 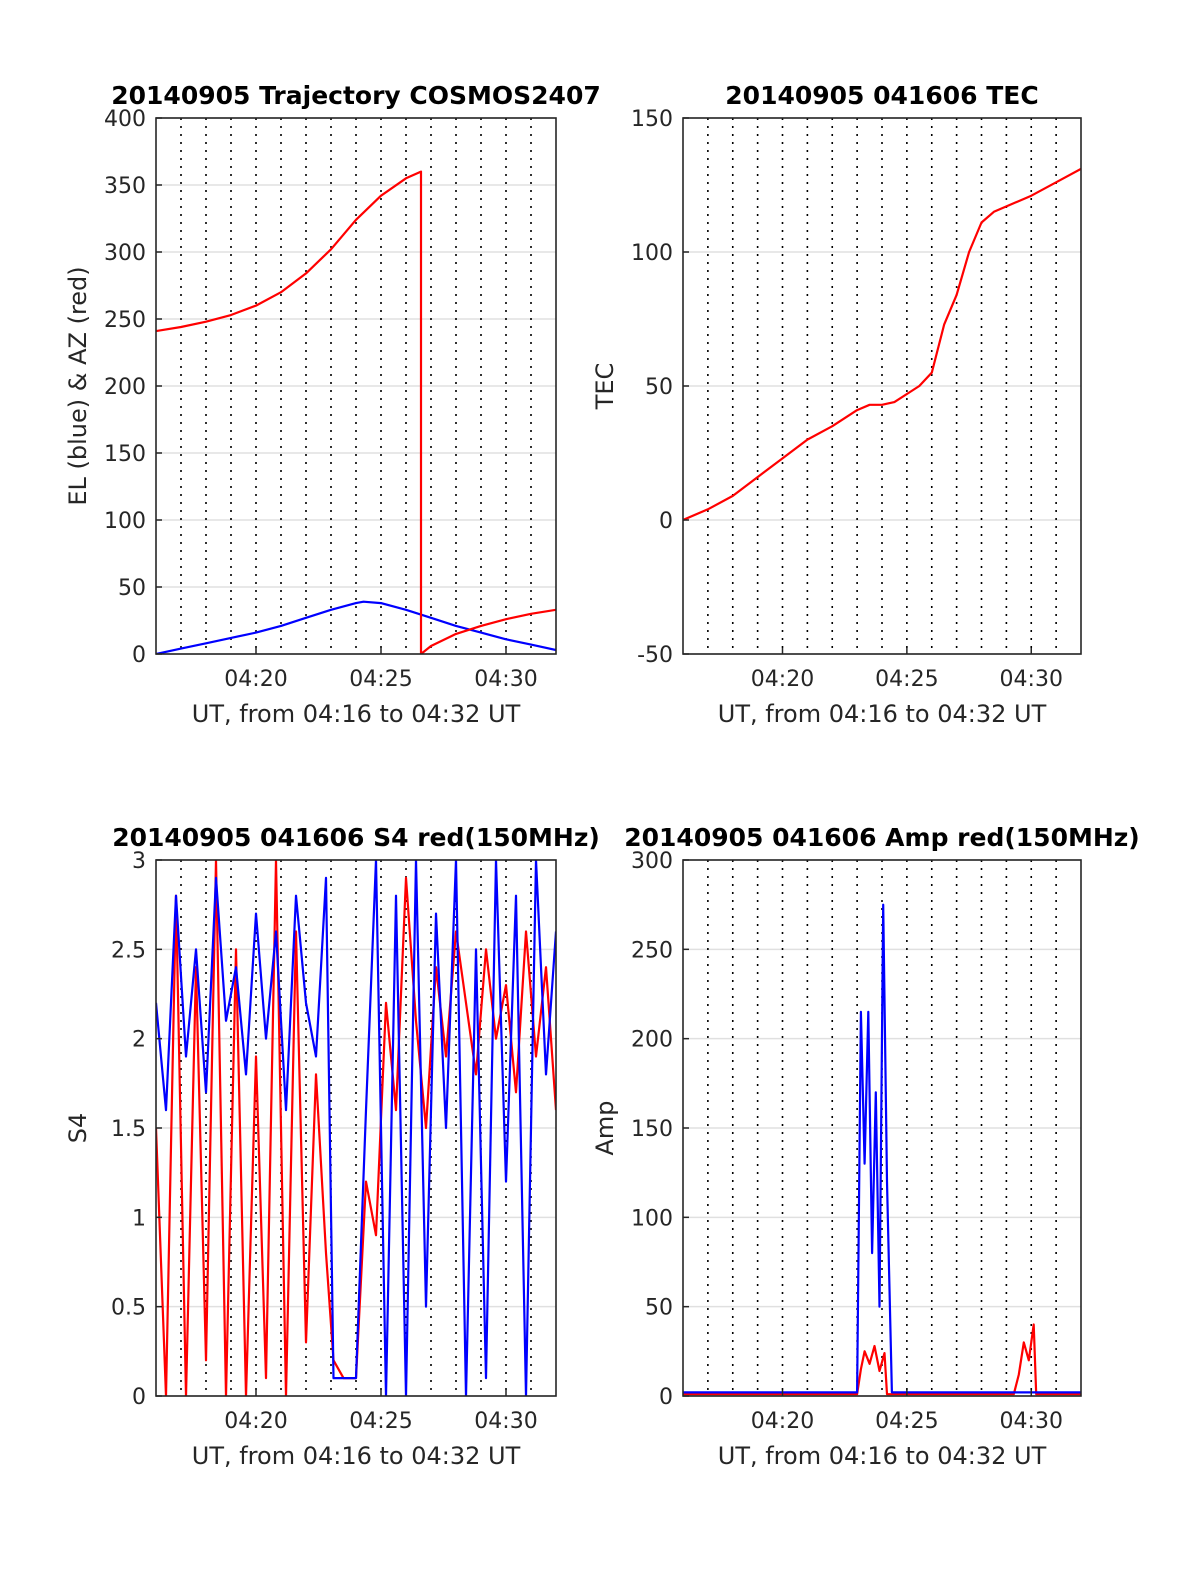 What do you see at coordinates (906, 1421) in the screenshot?
I see `amp-xtick-label: 04:25` at bounding box center [906, 1421].